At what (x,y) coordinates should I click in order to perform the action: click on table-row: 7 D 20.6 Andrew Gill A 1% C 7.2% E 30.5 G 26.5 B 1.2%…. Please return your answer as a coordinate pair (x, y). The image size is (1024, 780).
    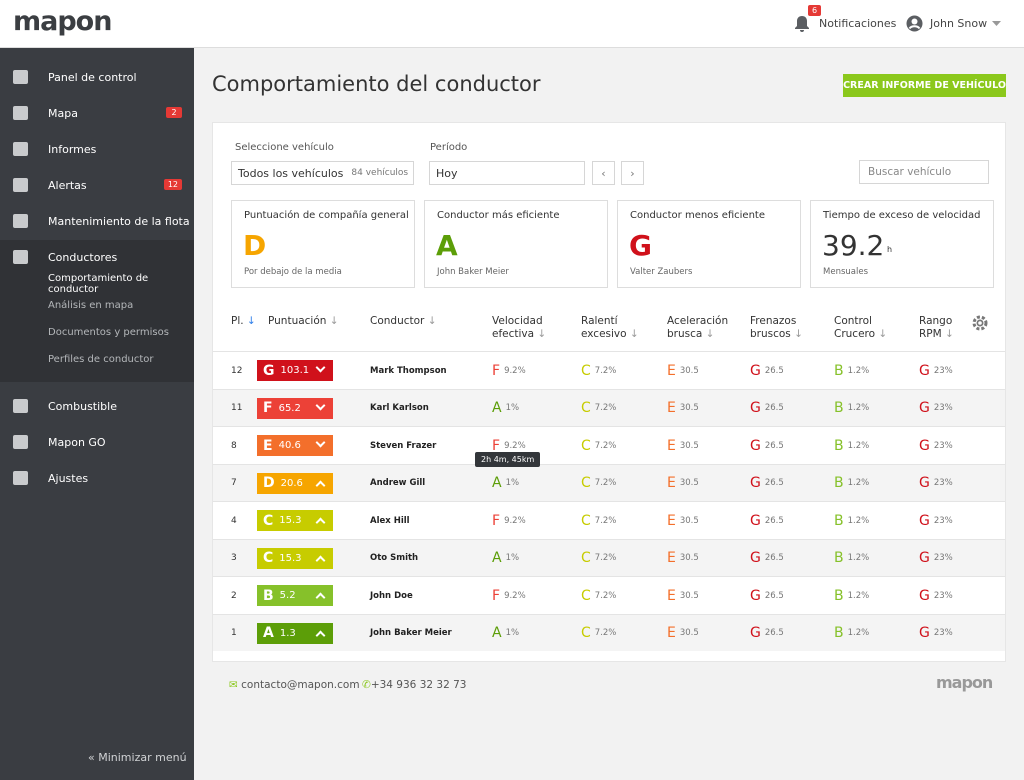
    Looking at the image, I should click on (609, 482).